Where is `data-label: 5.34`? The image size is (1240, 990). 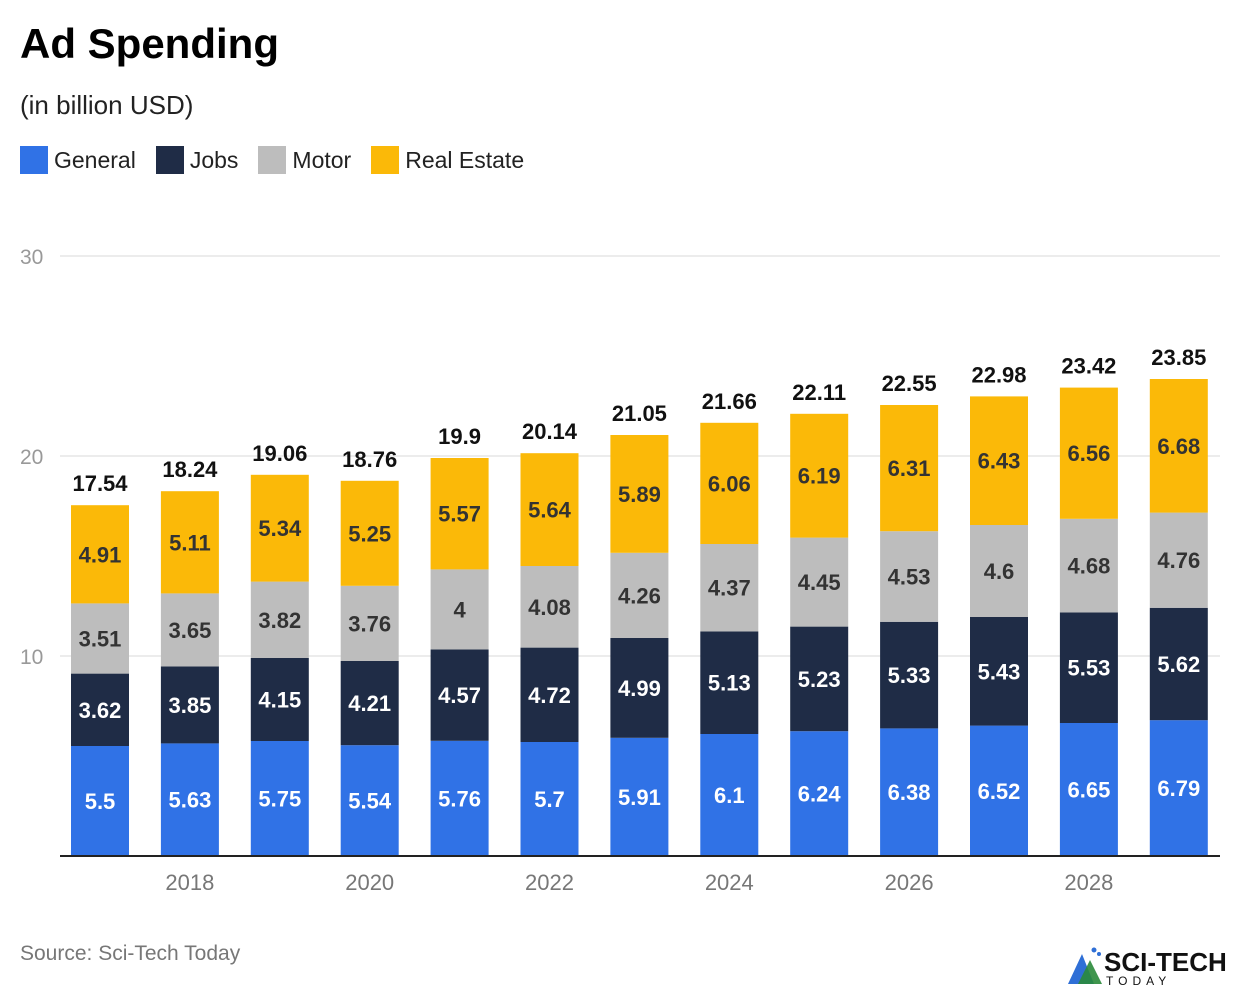 data-label: 5.34 is located at coordinates (280, 528).